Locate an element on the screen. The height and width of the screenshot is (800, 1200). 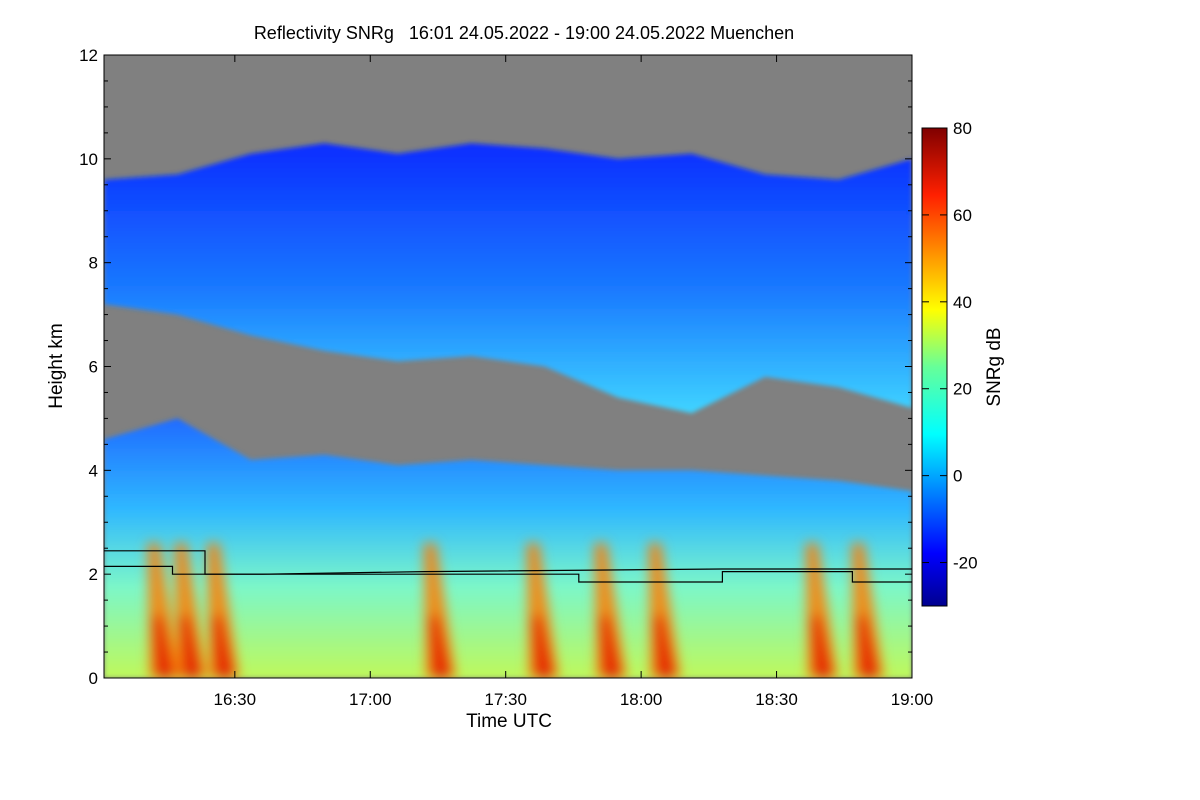
x-tick-label: 17:30 is located at coordinates (505, 699).